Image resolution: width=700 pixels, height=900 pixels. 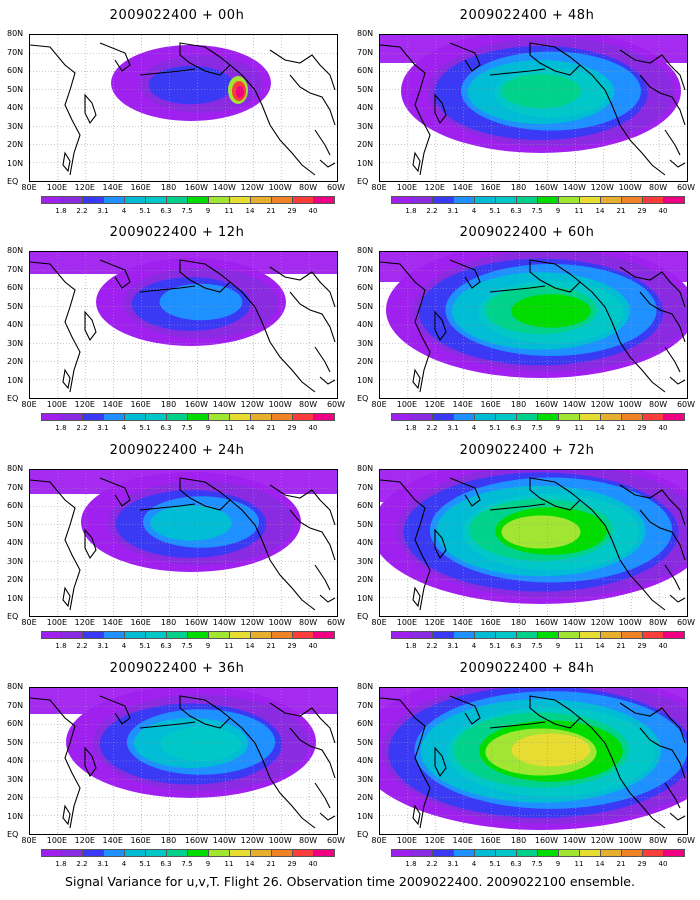 I want to click on panel-title: 2009022400 + 60h, so click(x=527, y=232).